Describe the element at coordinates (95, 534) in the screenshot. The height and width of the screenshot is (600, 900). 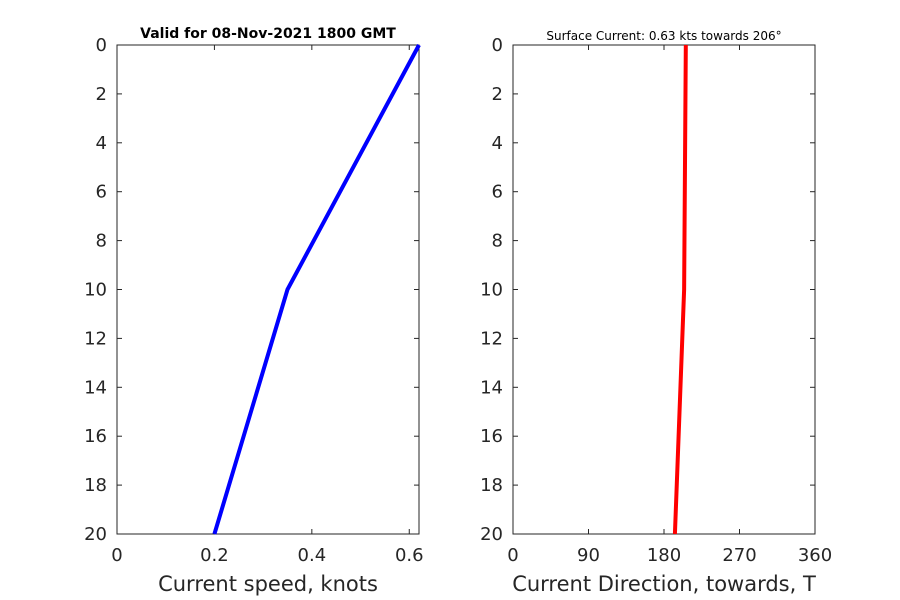
I see `speed-y-tick-label: 20` at that location.